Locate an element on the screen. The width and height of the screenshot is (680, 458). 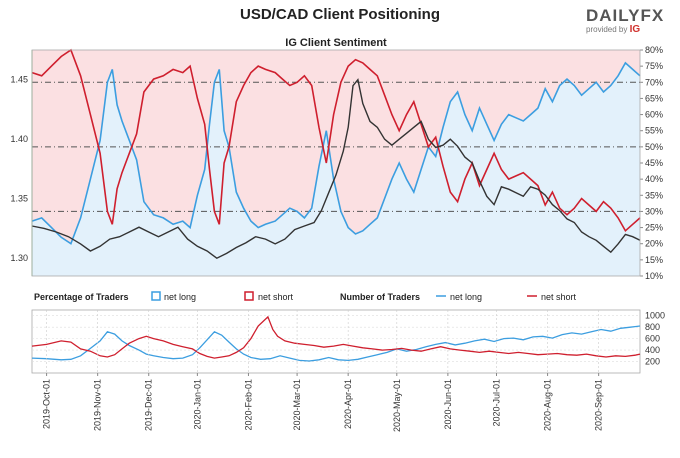
x-tick-label: 2020-Jul-01 is located at coordinates (497, 403).